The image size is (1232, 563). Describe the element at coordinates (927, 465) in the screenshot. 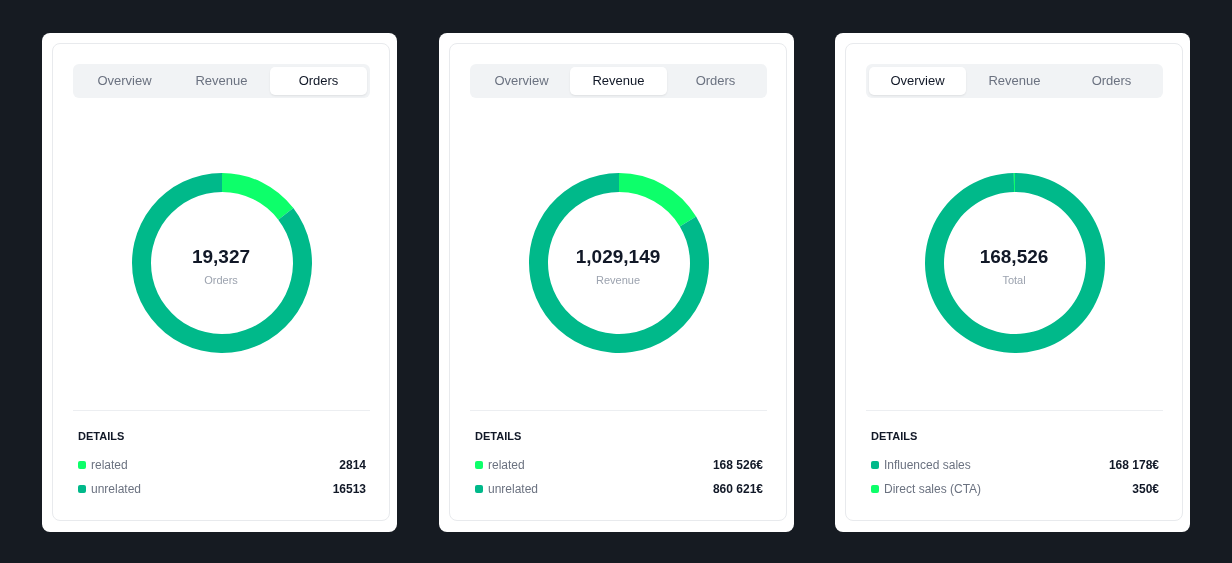

I see `legend-label: Influenced sales` at that location.